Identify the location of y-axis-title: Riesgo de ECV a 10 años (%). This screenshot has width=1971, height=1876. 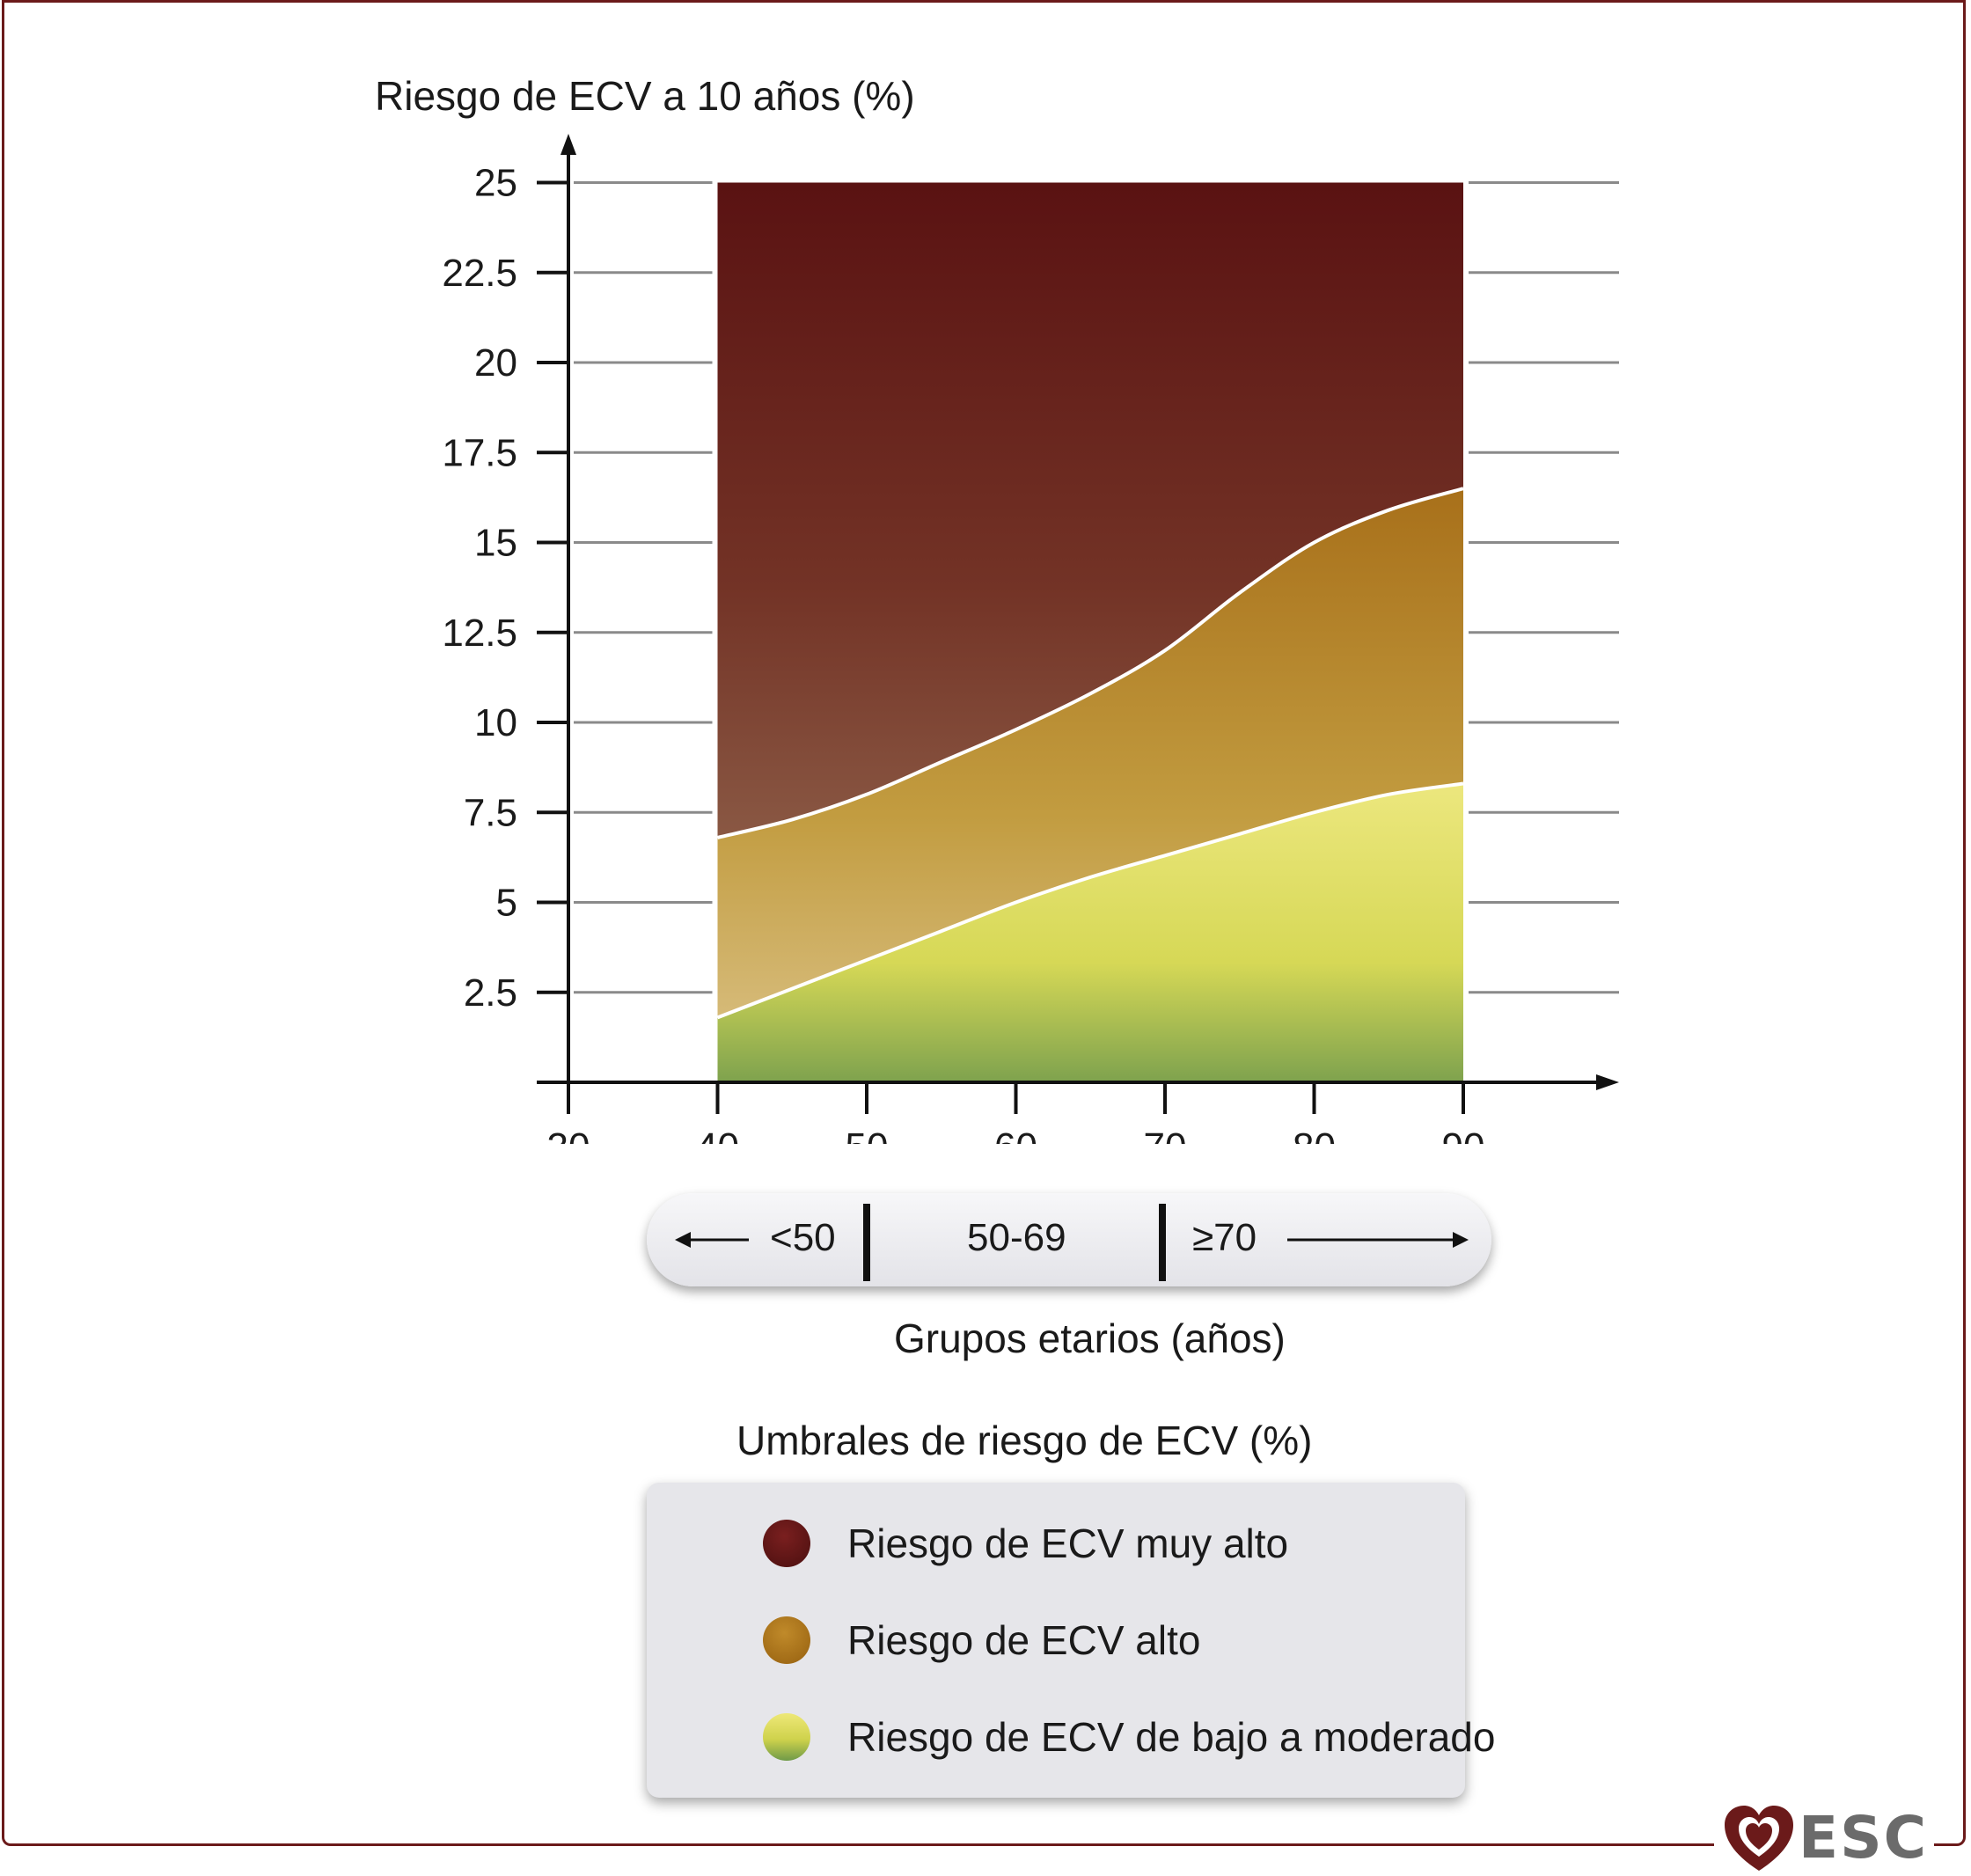
(645, 96).